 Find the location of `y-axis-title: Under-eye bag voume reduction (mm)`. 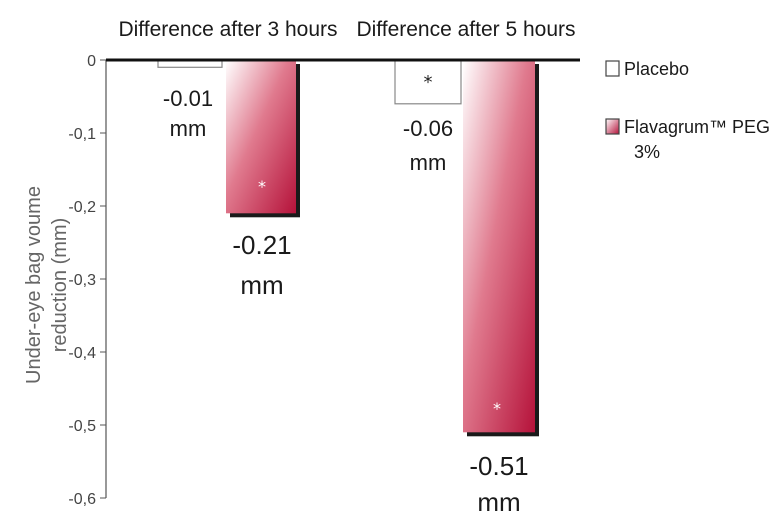

y-axis-title: Under-eye bag voume reduction (mm) is located at coordinates (47, 285).